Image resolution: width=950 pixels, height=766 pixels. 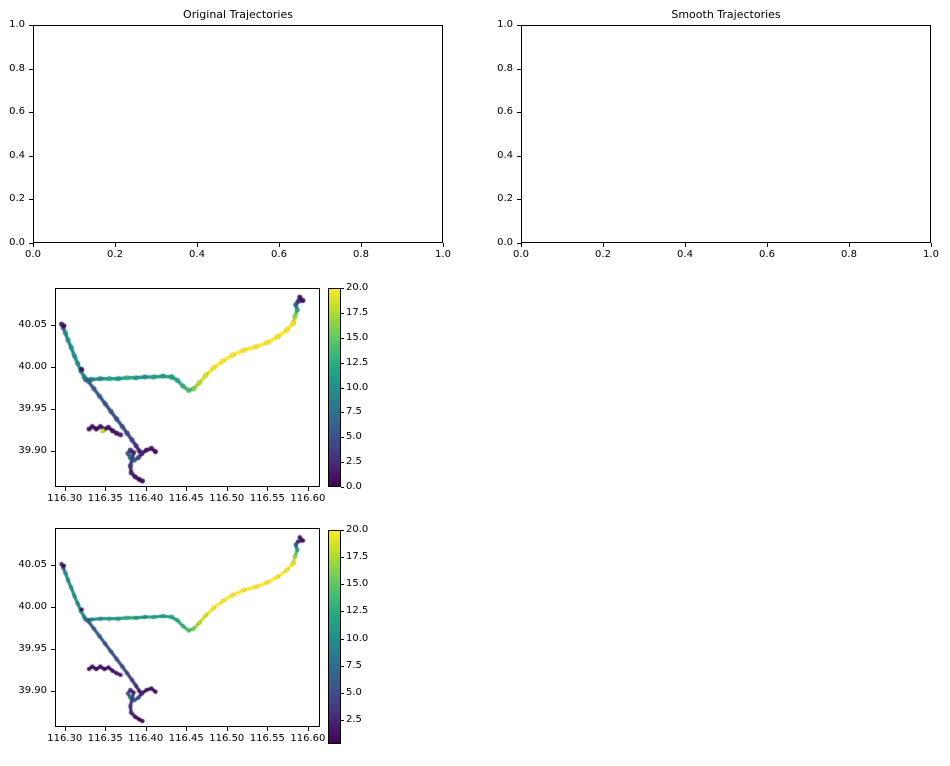 What do you see at coordinates (357, 312) in the screenshot?
I see `colorbar-tick-label: 17.5` at bounding box center [357, 312].